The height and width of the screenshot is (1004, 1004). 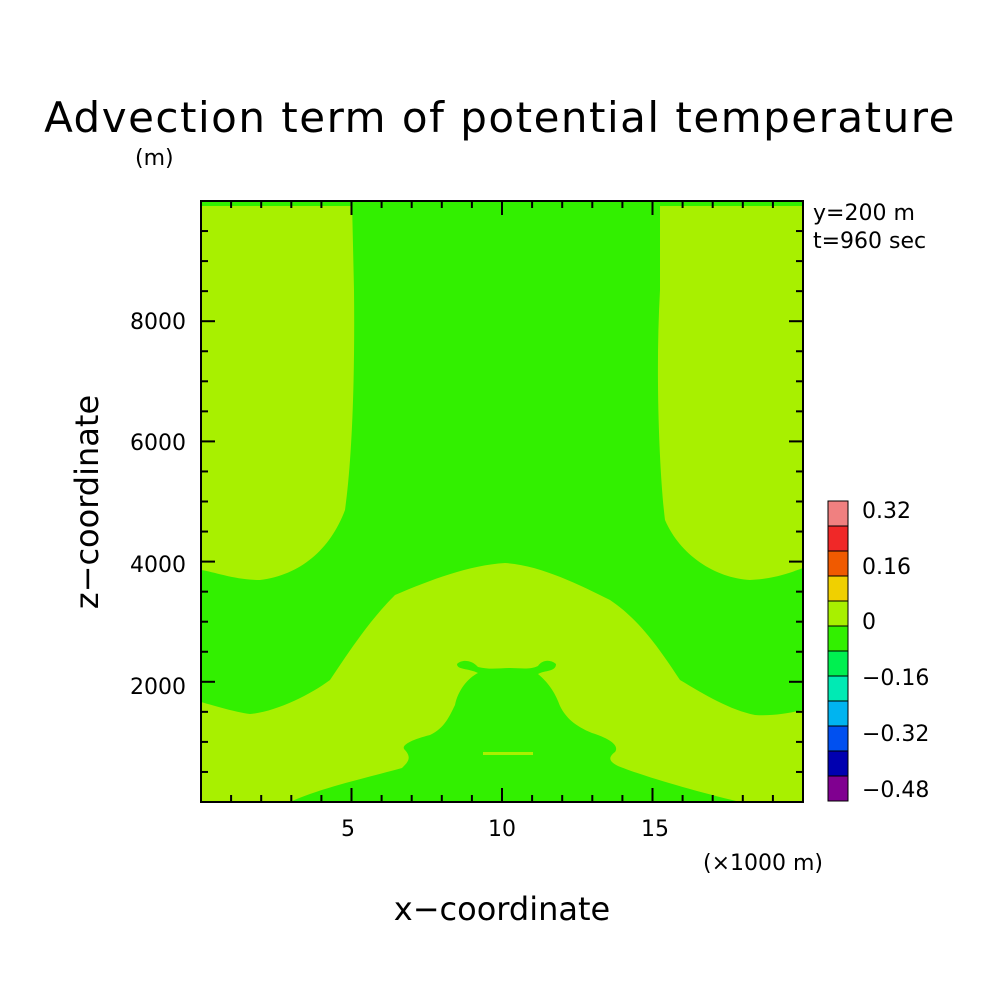 What do you see at coordinates (158, 322) in the screenshot?
I see `y-tick-label: 8000` at bounding box center [158, 322].